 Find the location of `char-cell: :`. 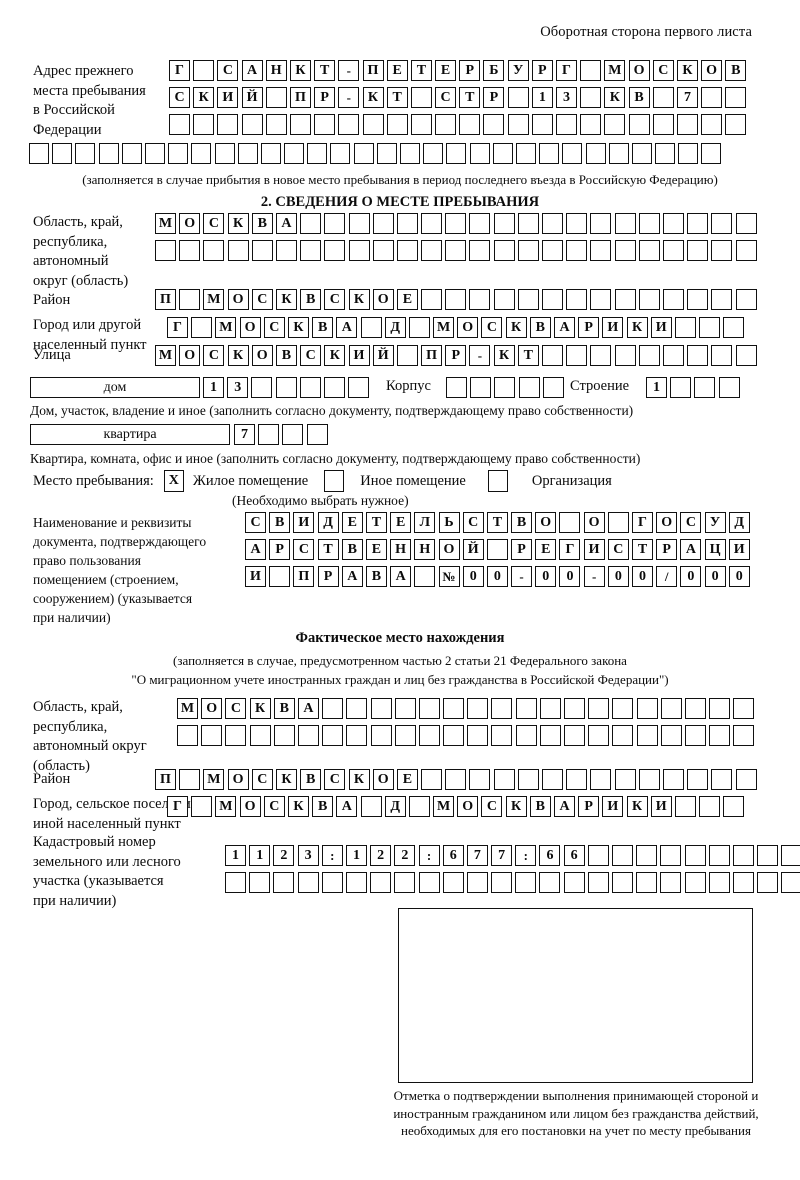

char-cell: : is located at coordinates (429, 855).